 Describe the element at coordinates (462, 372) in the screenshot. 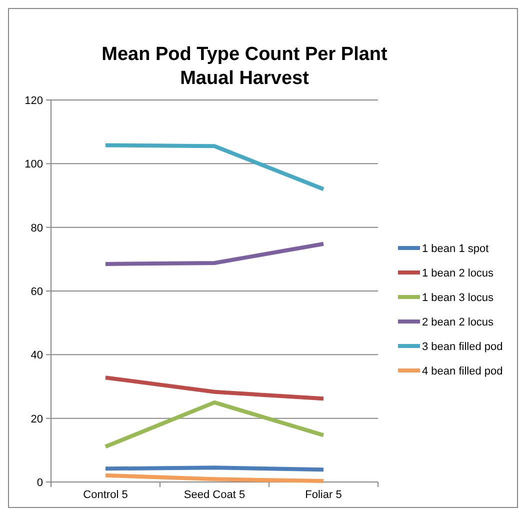

I see `legend-label: 4 bean filled pod` at that location.